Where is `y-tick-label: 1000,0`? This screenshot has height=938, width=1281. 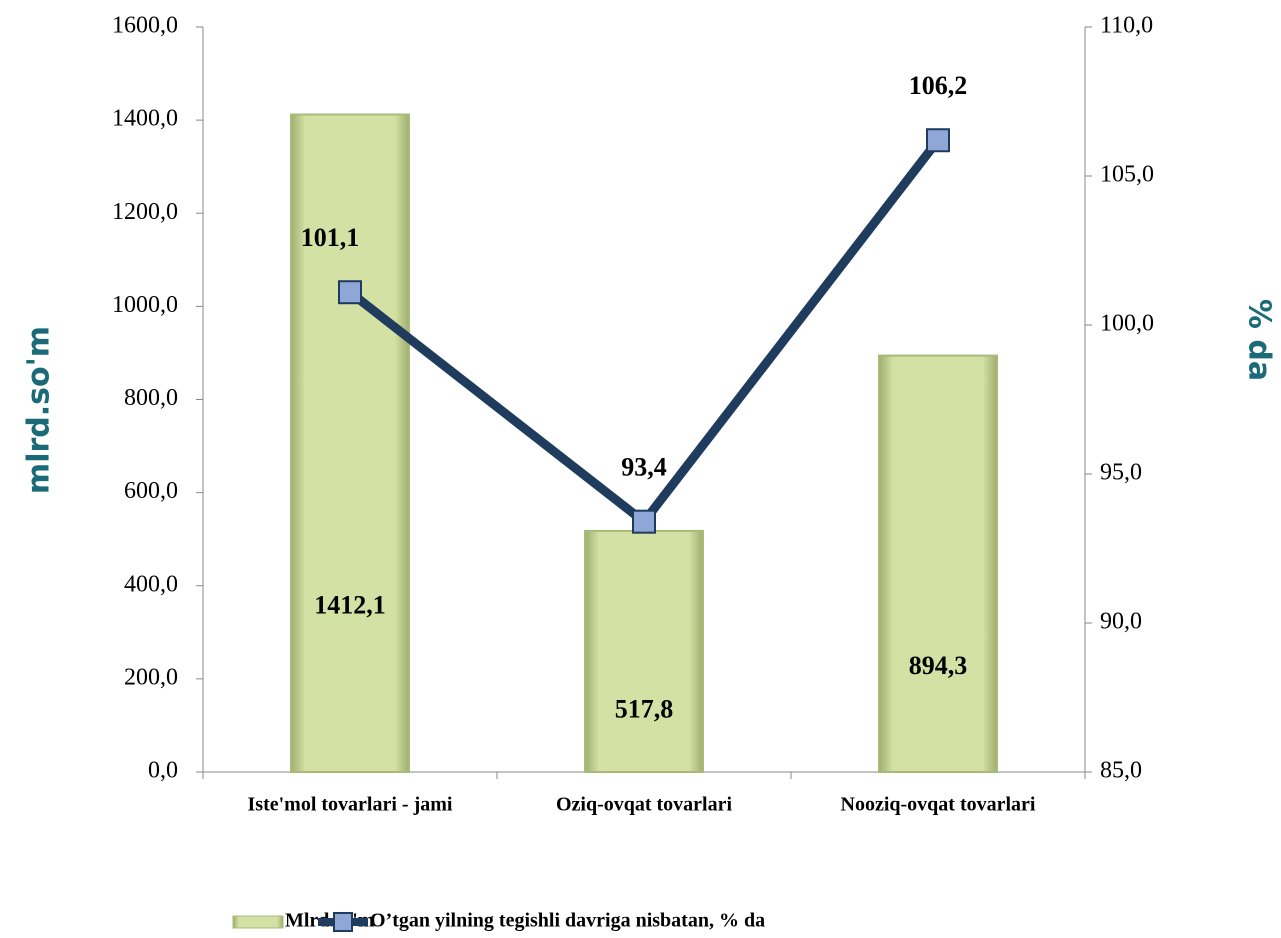 y-tick-label: 1000,0 is located at coordinates (145, 305).